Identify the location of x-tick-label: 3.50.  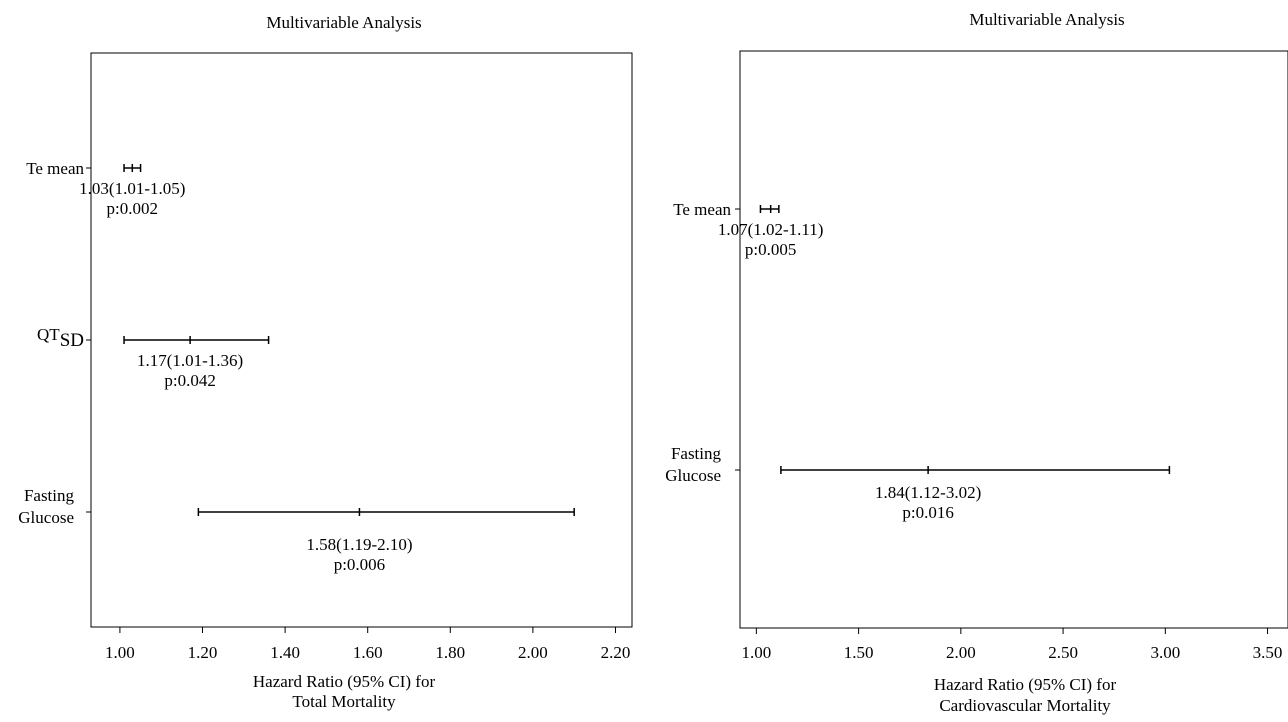
(1268, 652).